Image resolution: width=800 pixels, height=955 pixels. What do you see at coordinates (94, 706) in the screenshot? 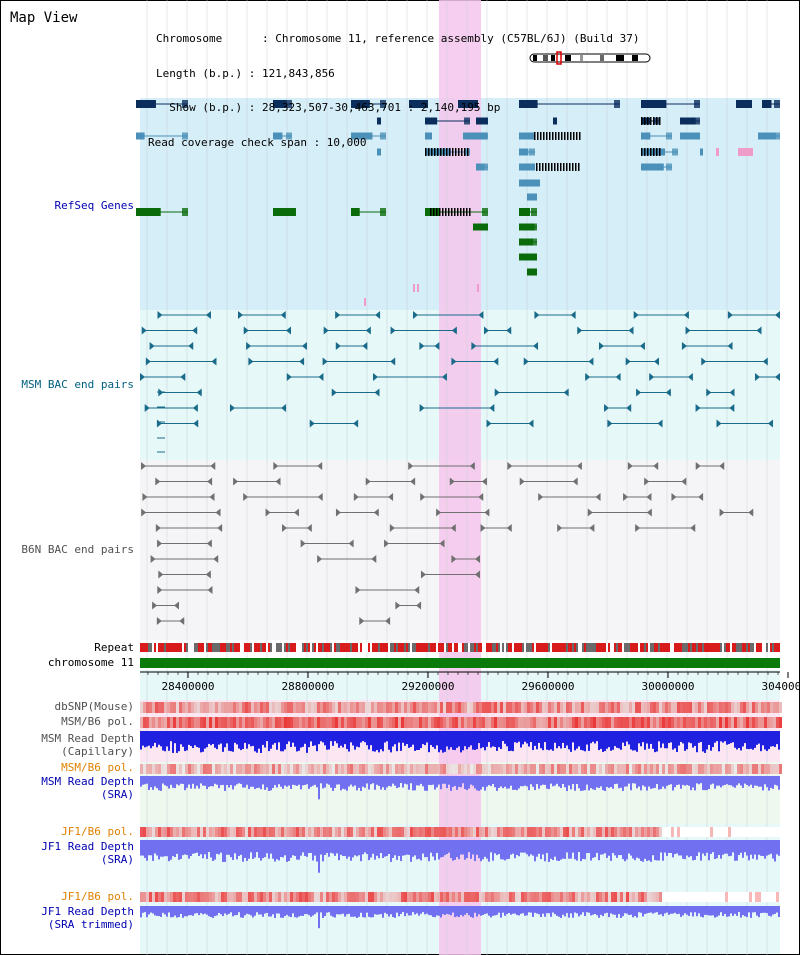
I see `dbsnp-label: dbSNP(Mouse)` at bounding box center [94, 706].